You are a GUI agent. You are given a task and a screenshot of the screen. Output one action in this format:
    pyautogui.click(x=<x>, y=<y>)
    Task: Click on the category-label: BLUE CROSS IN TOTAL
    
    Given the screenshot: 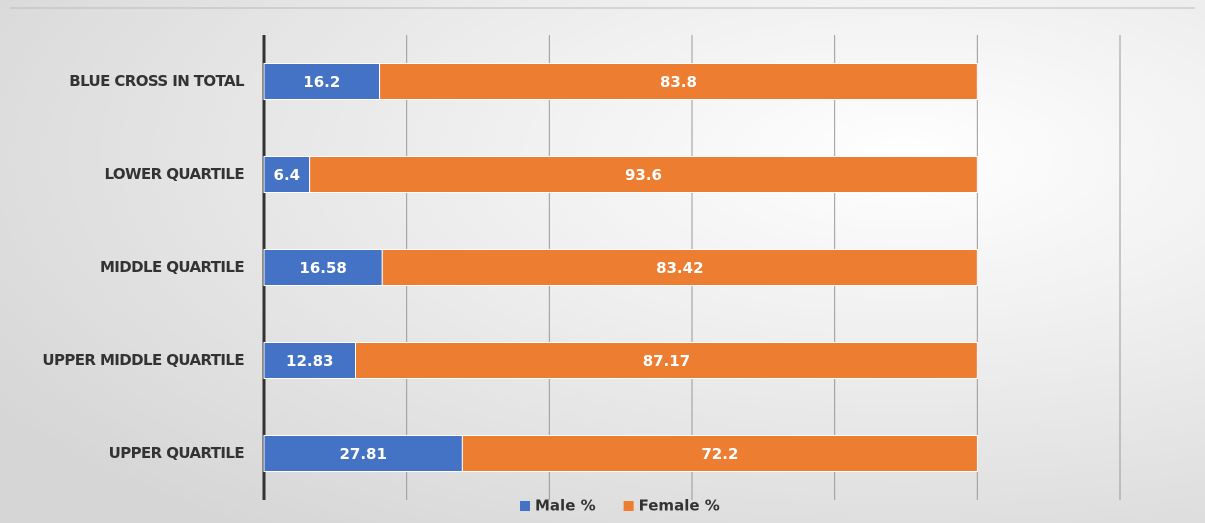 What is the action you would take?
    pyautogui.click(x=157, y=81)
    